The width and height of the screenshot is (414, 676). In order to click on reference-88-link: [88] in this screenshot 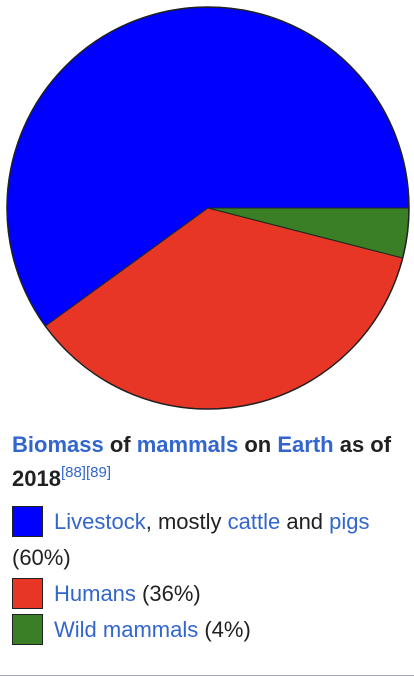, I will do `click(73, 472)`.